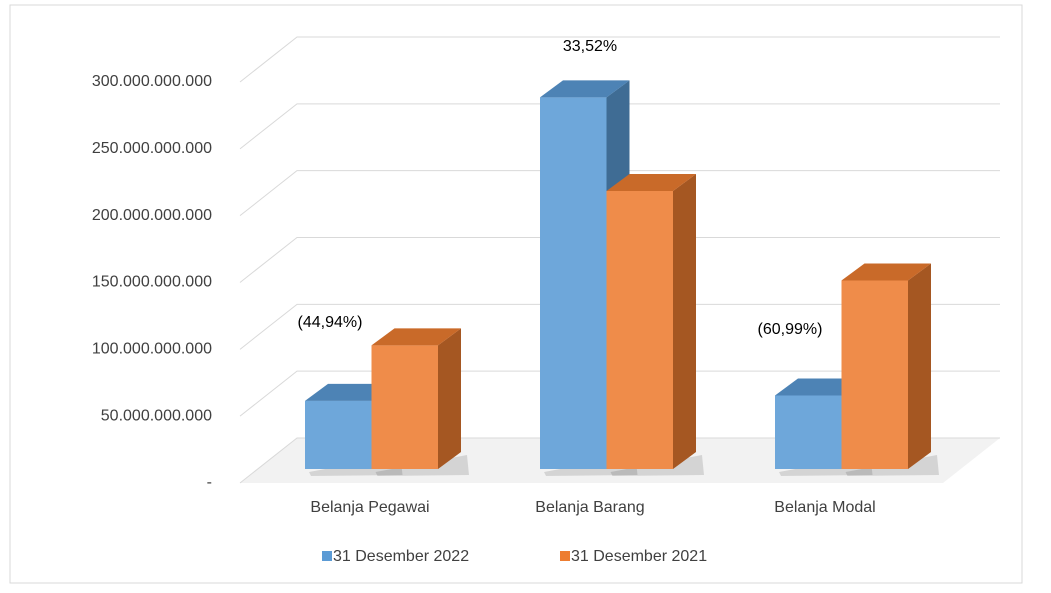 This screenshot has width=1051, height=593. Describe the element at coordinates (790, 329) in the screenshot. I see `annotation: (60,99%)` at that location.